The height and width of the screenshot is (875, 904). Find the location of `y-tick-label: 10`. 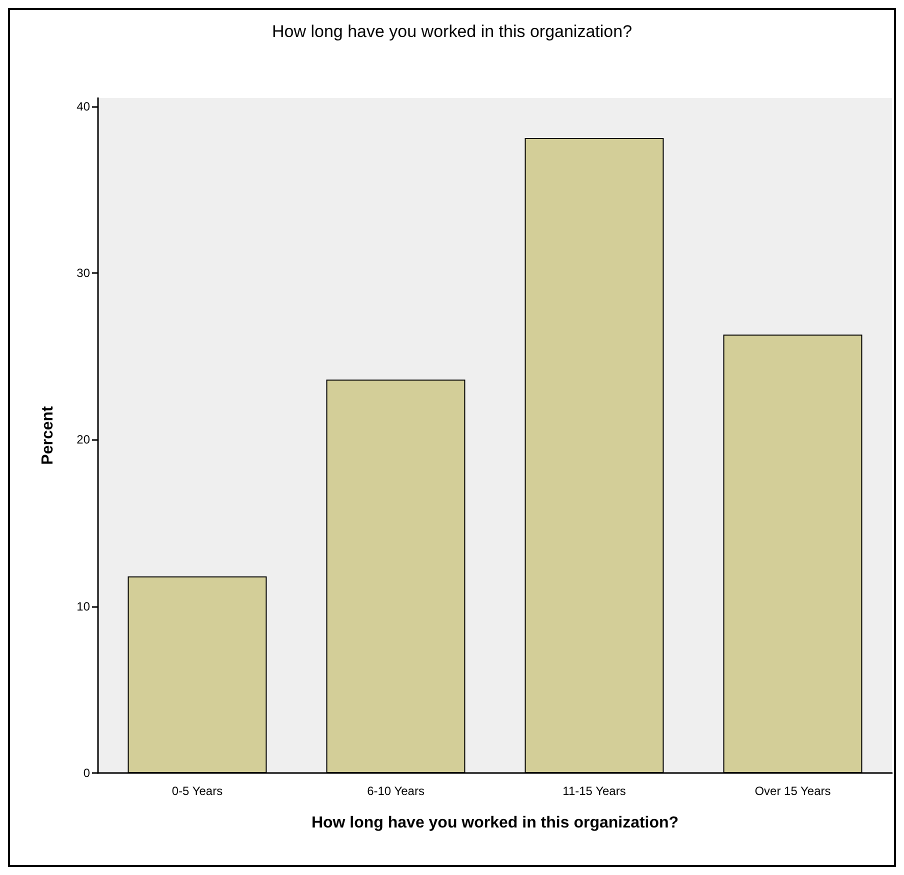

y-tick-label: 10 is located at coordinates (83, 606).